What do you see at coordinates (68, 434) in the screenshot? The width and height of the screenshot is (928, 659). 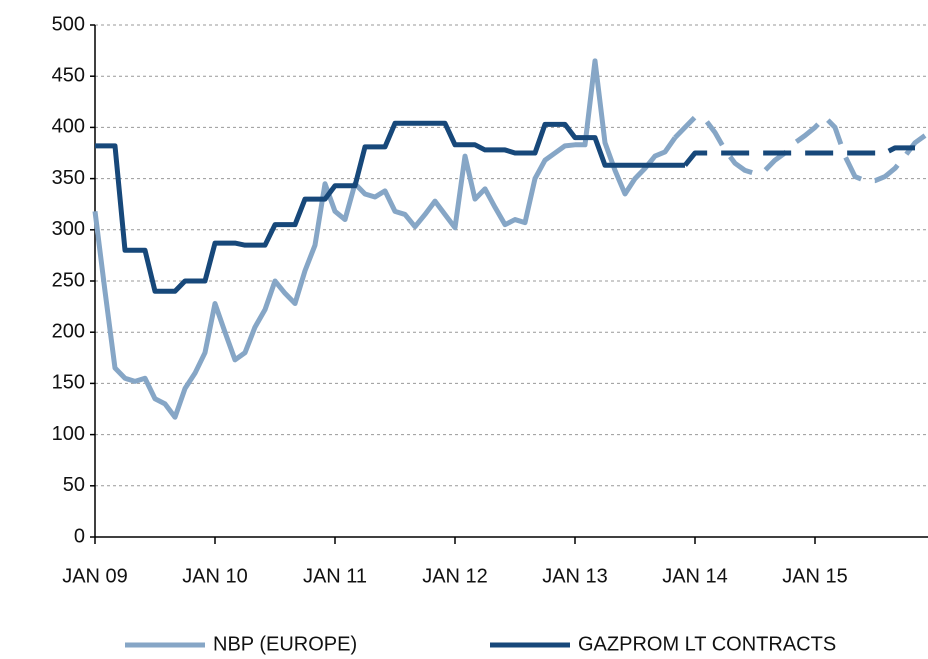 I see `y-tick-label: 100` at bounding box center [68, 434].